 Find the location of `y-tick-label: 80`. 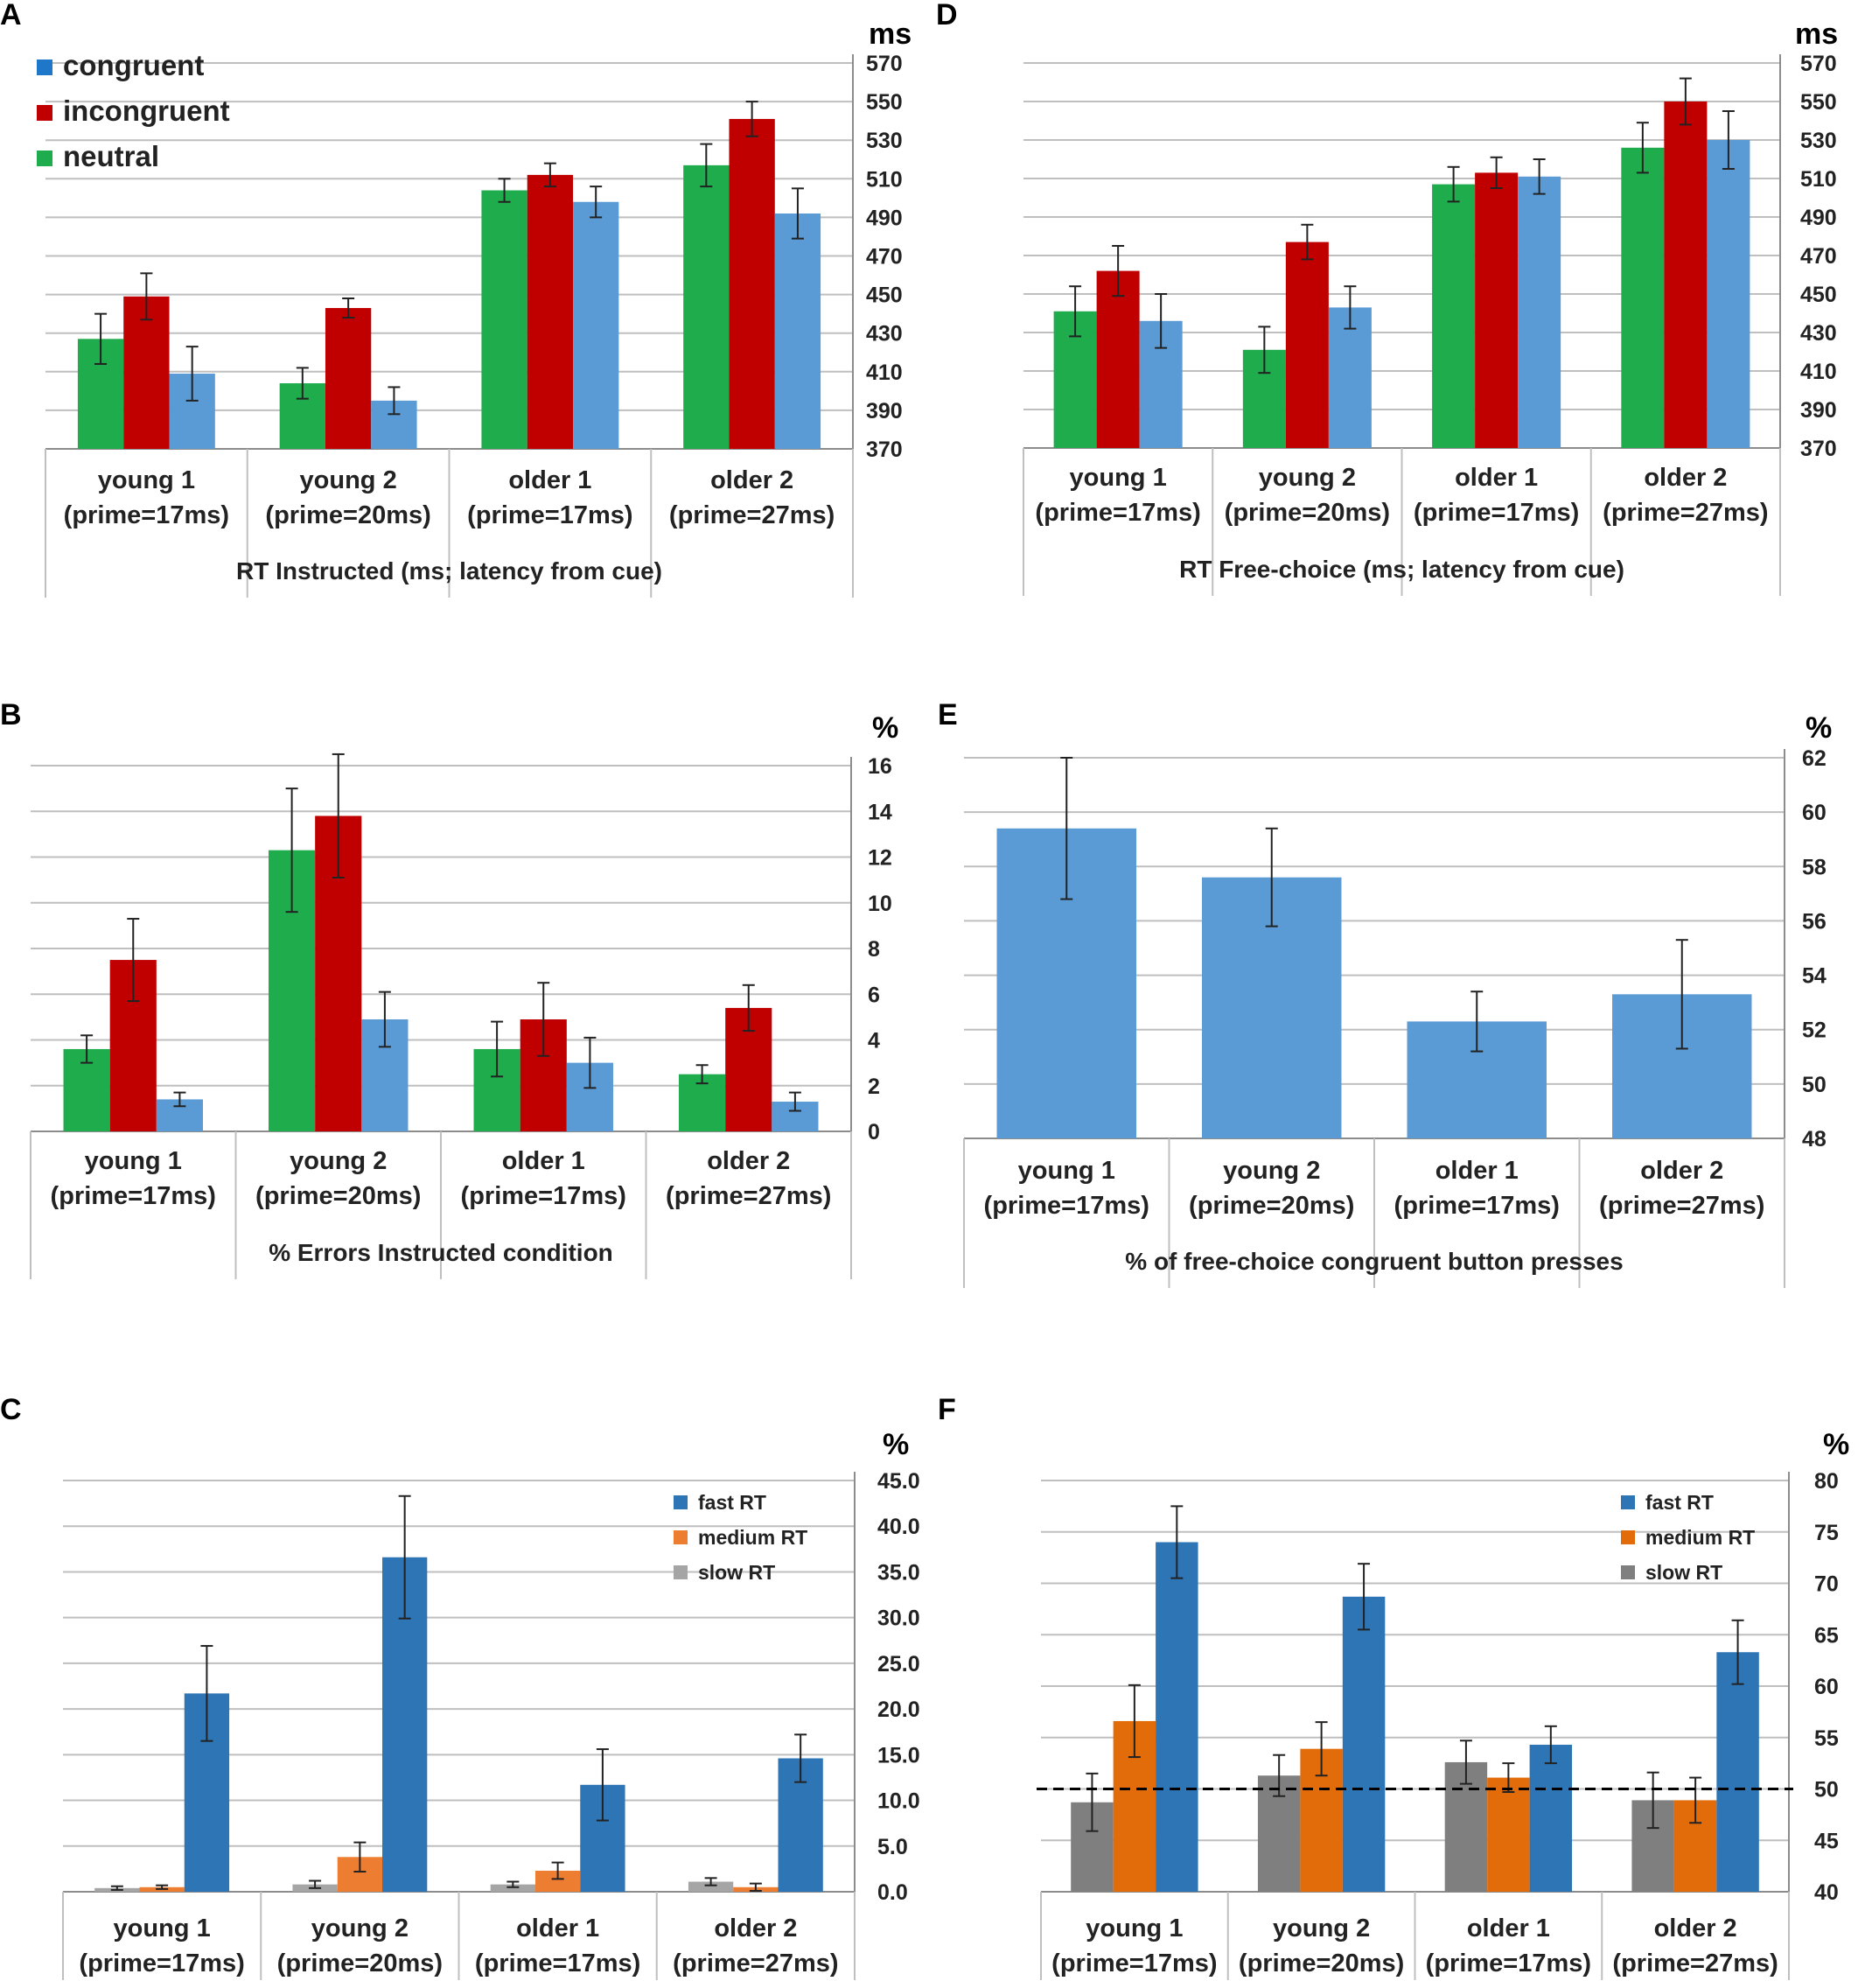

y-tick-label: 80 is located at coordinates (1826, 1481).